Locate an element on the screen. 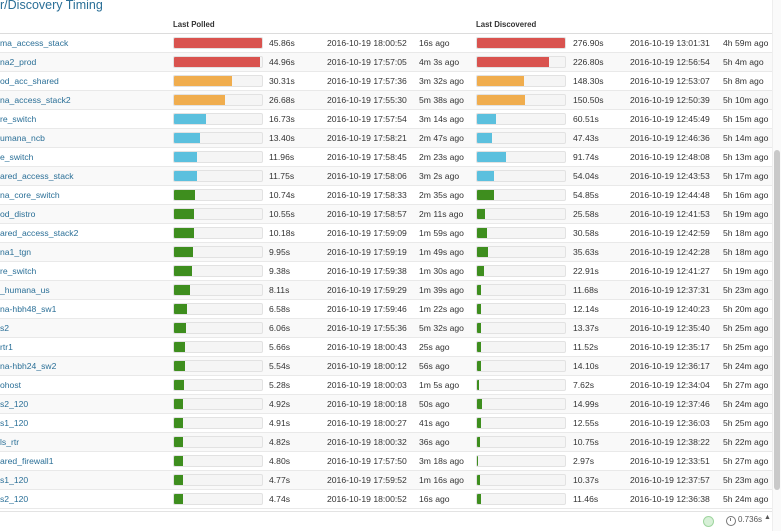 Image resolution: width=781 pixels, height=532 pixels. poll-duration: 6.58s is located at coordinates (280, 309).